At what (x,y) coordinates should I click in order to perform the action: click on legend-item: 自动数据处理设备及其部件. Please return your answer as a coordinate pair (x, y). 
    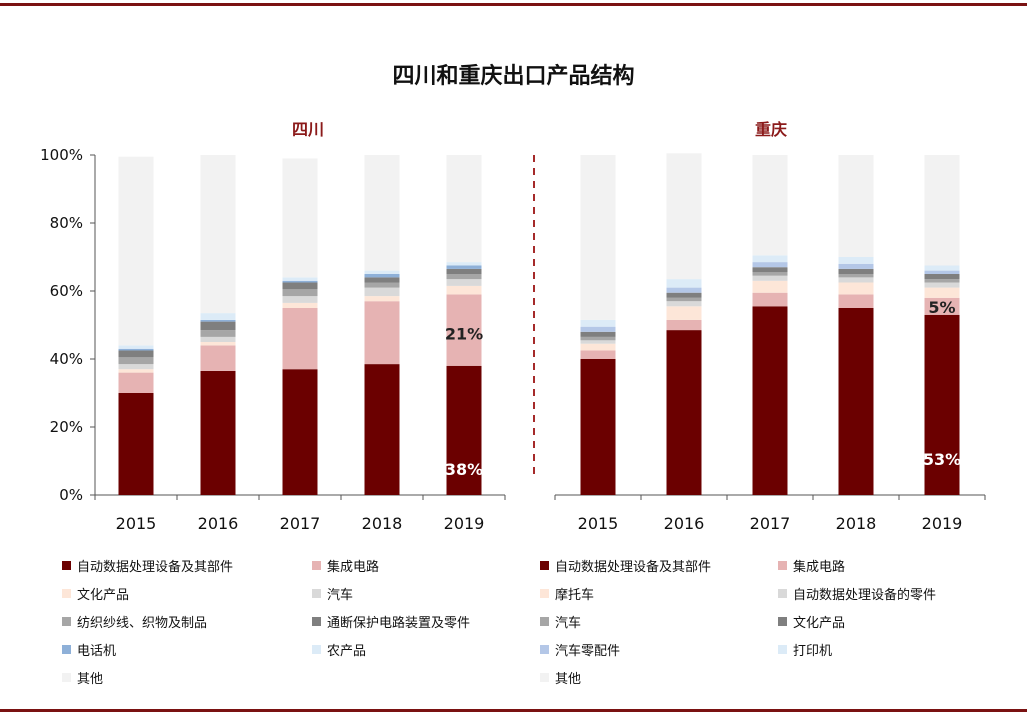
    Looking at the image, I should click on (147, 565).